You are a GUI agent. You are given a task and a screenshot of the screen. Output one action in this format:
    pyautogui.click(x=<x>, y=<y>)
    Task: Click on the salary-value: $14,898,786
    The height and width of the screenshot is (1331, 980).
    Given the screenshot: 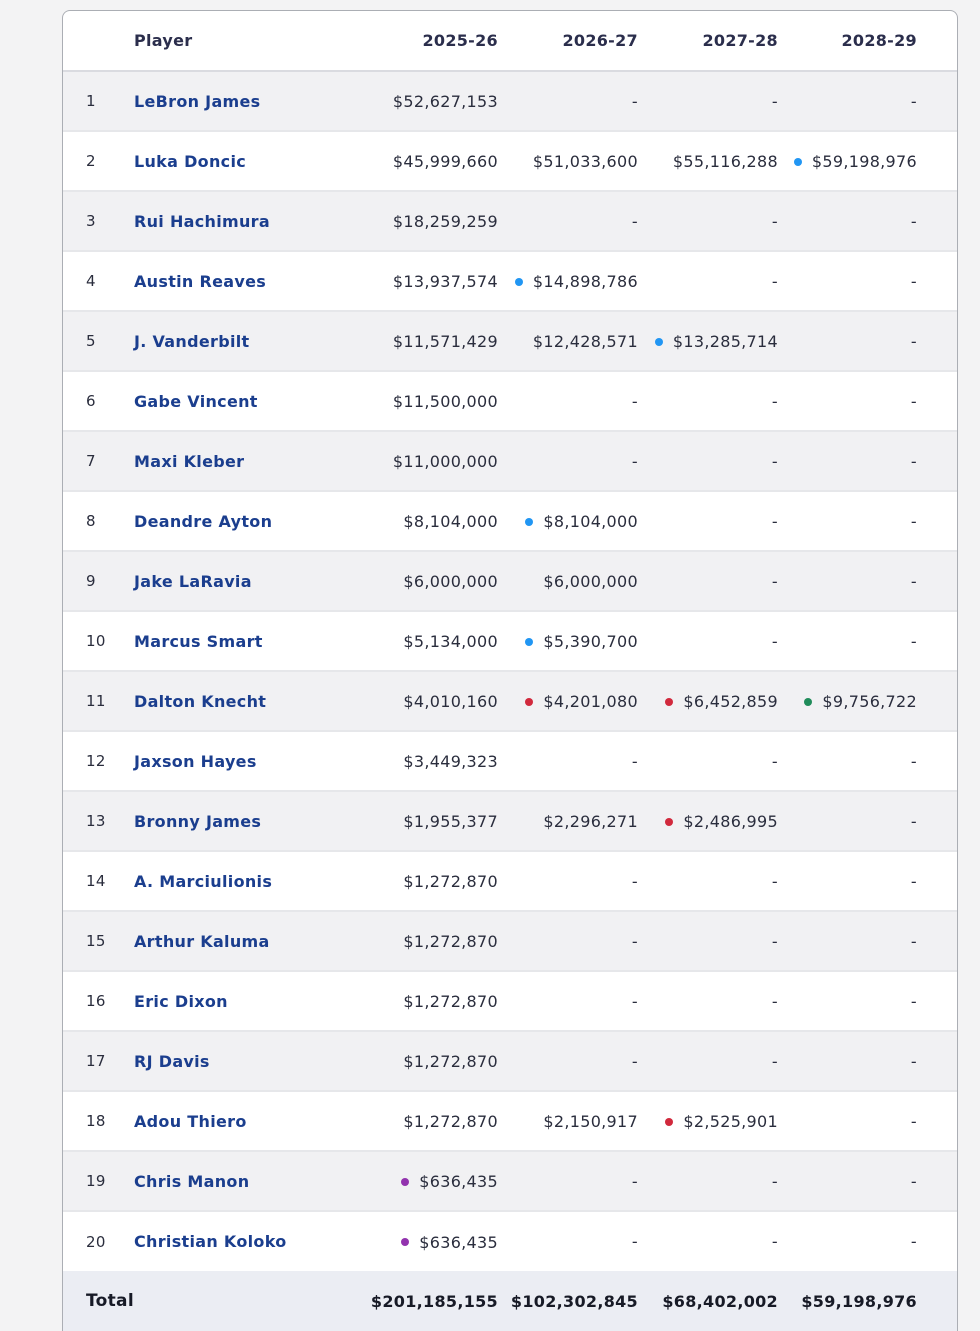 What is the action you would take?
    pyautogui.click(x=585, y=282)
    